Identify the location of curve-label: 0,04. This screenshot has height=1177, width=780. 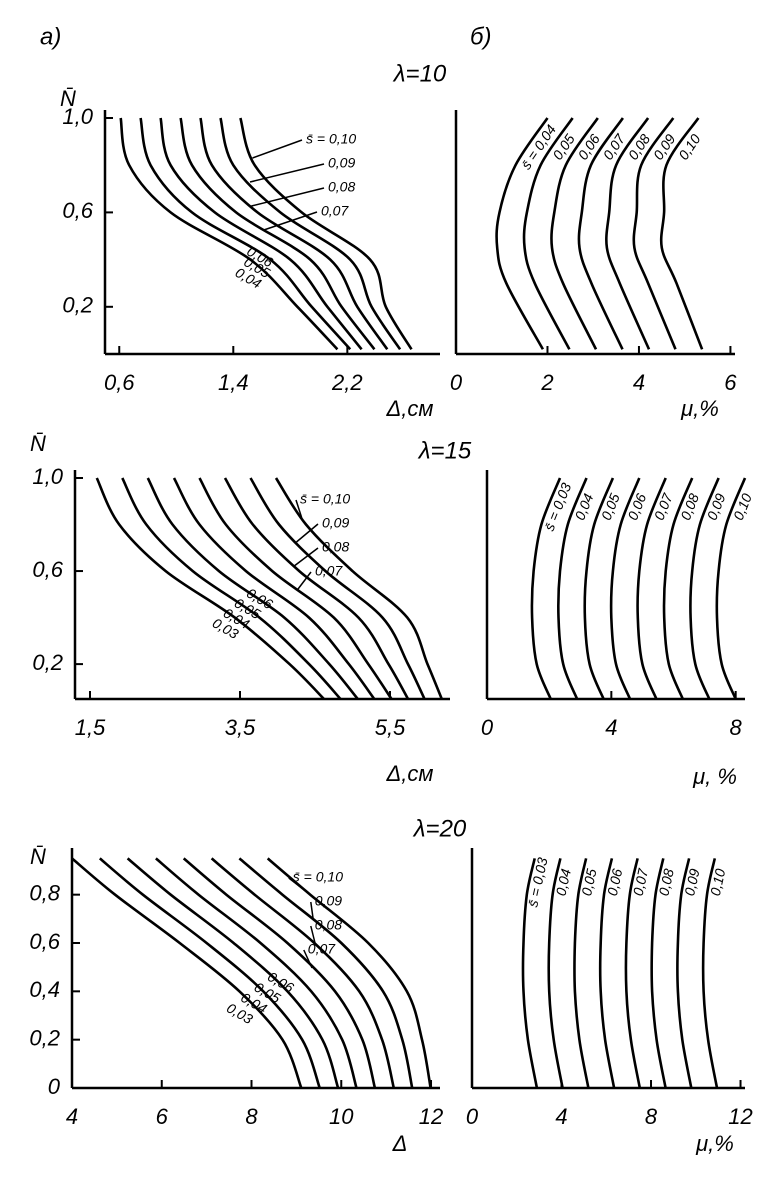
(583, 506).